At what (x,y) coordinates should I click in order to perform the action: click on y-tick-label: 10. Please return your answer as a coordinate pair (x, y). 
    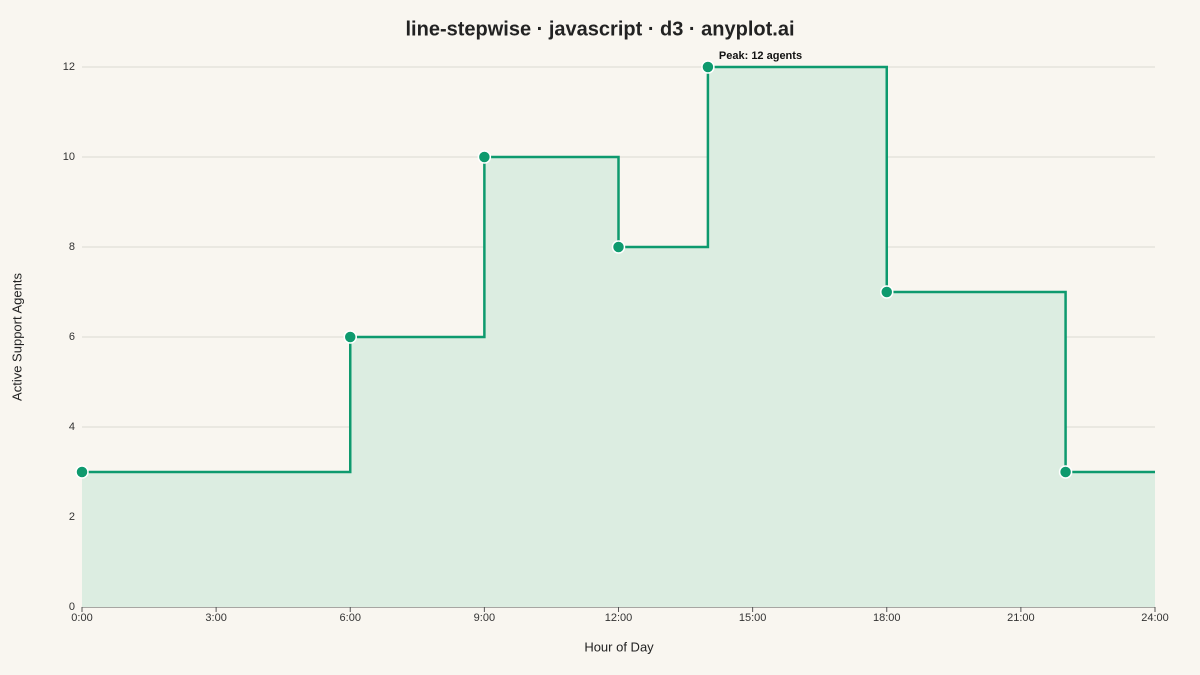
    Looking at the image, I should click on (69, 157).